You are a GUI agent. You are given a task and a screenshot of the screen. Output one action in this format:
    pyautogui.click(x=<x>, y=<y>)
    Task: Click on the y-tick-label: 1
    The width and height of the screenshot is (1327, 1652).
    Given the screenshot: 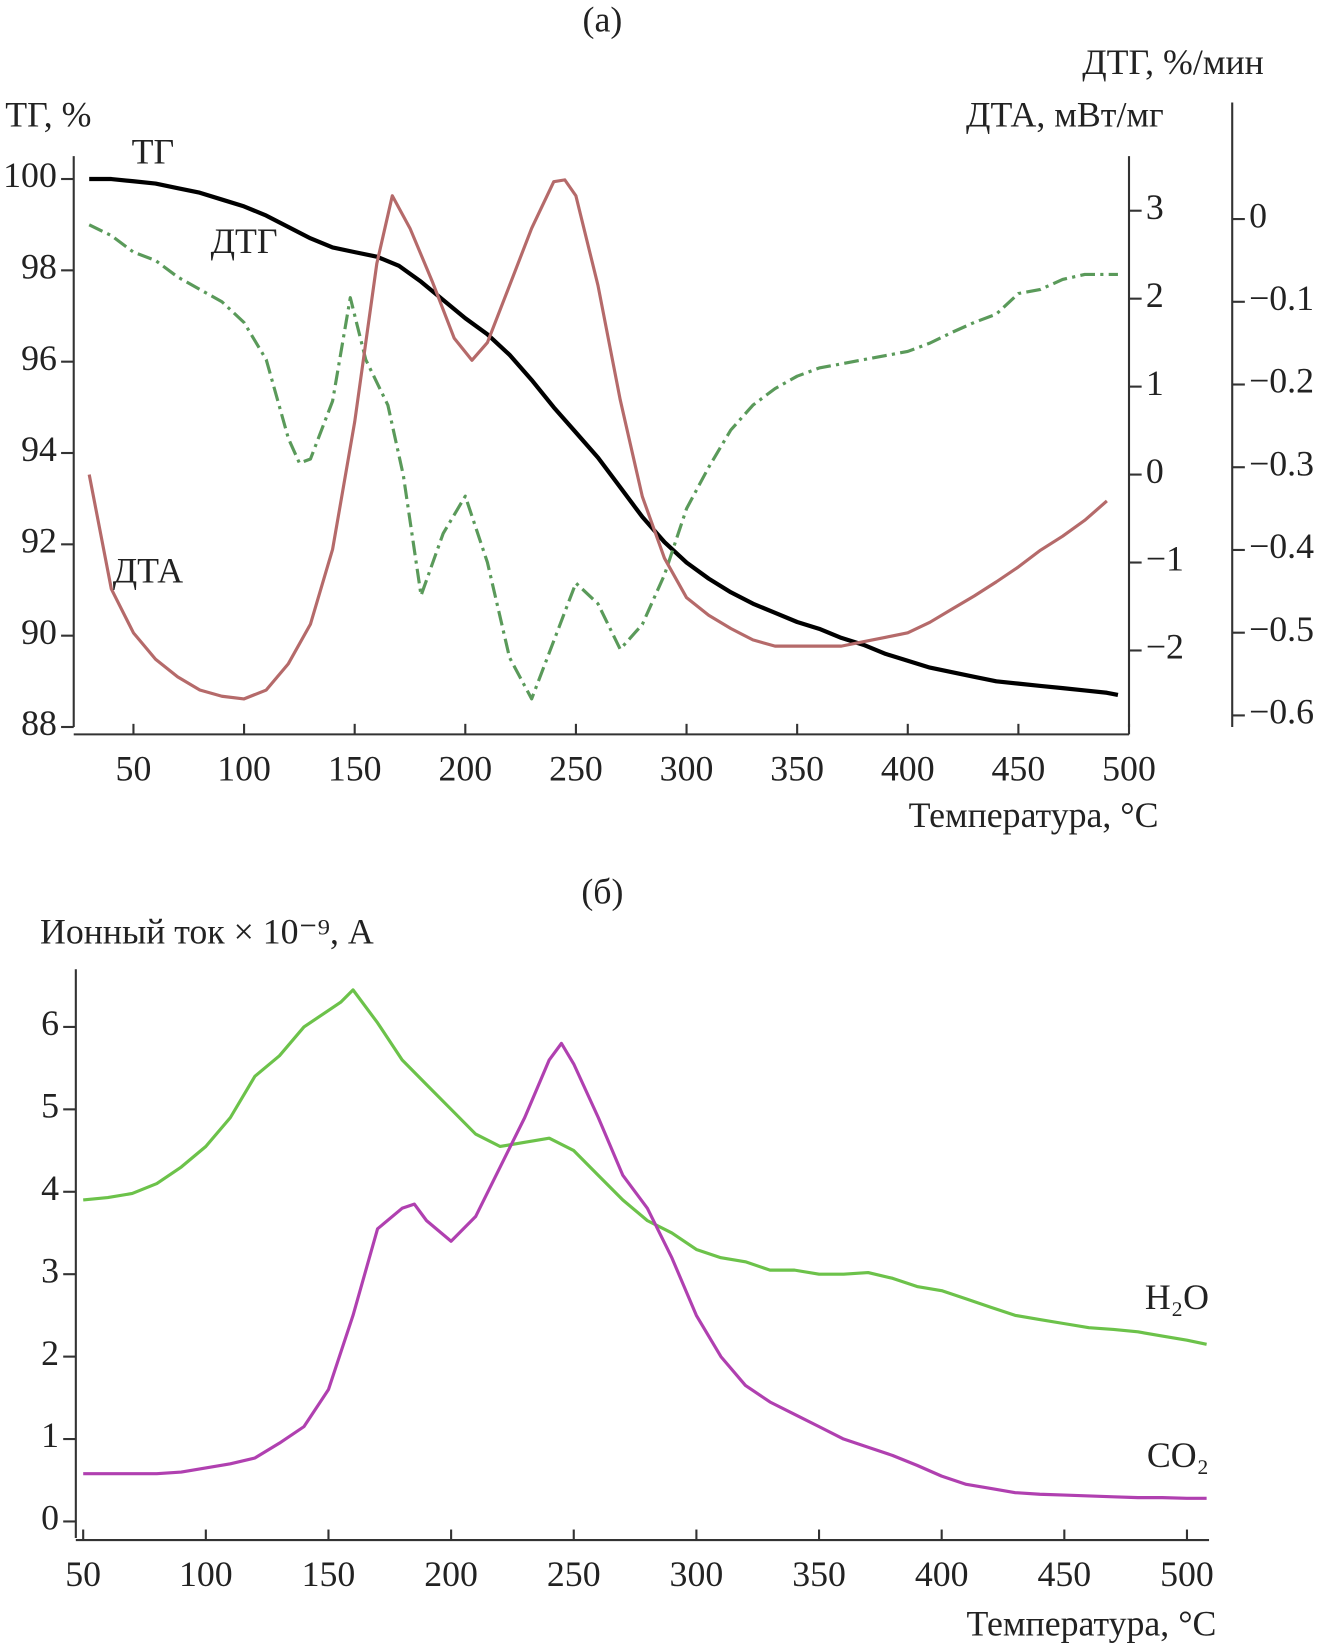 What is the action you would take?
    pyautogui.click(x=50, y=1435)
    